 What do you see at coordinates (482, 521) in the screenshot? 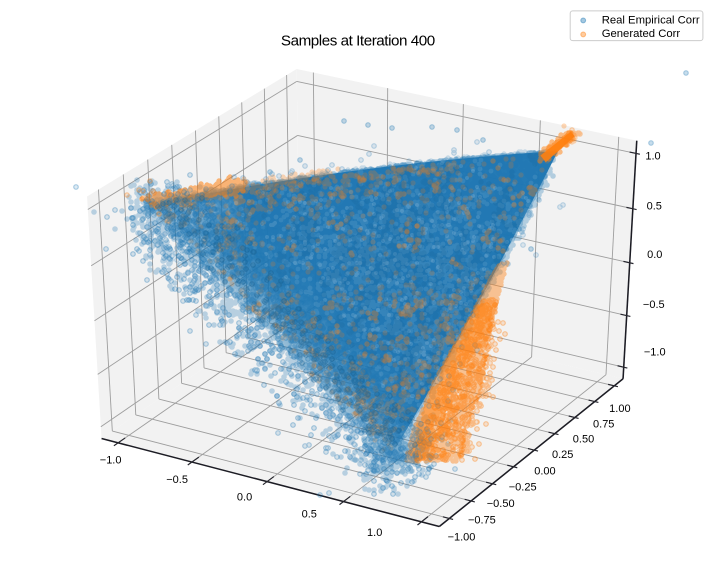
I see `svg-text: −0.75` at bounding box center [482, 521].